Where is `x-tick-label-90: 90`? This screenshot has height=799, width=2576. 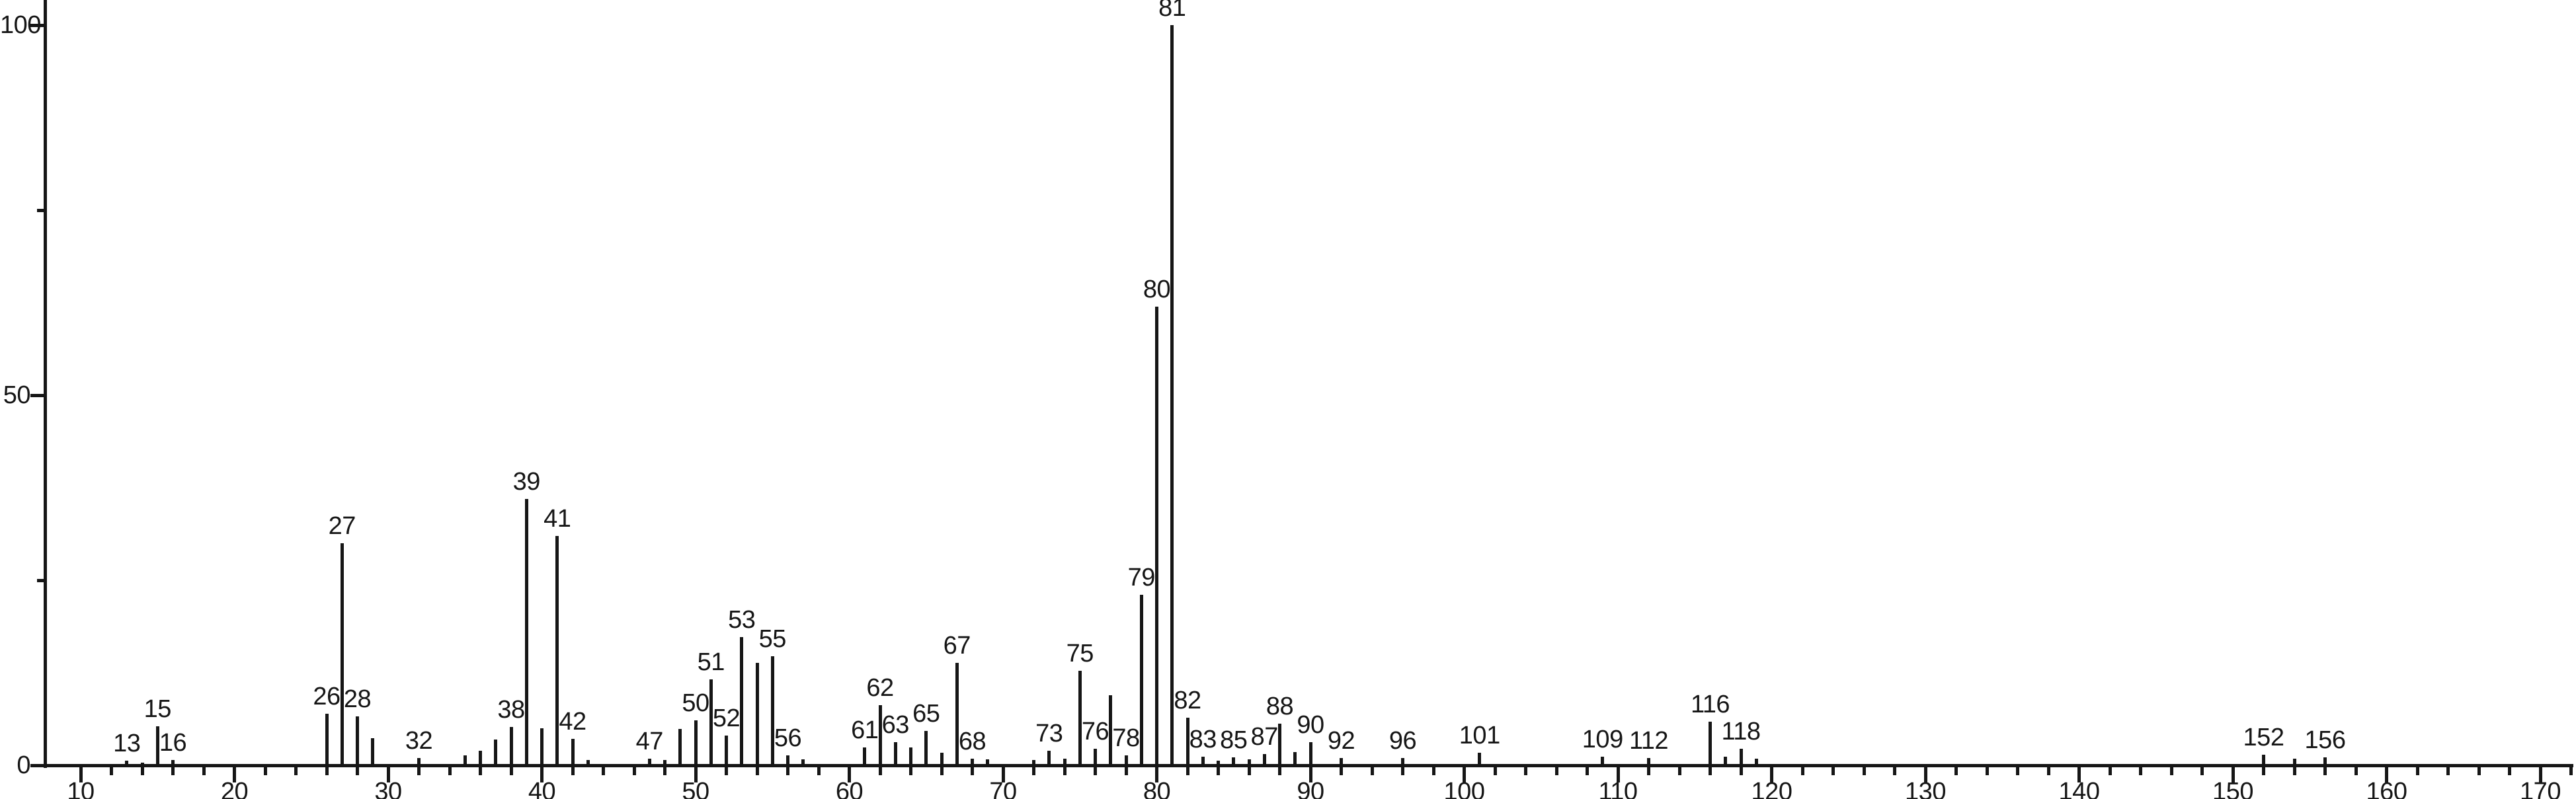
x-tick-label-90: 90 is located at coordinates (1310, 788).